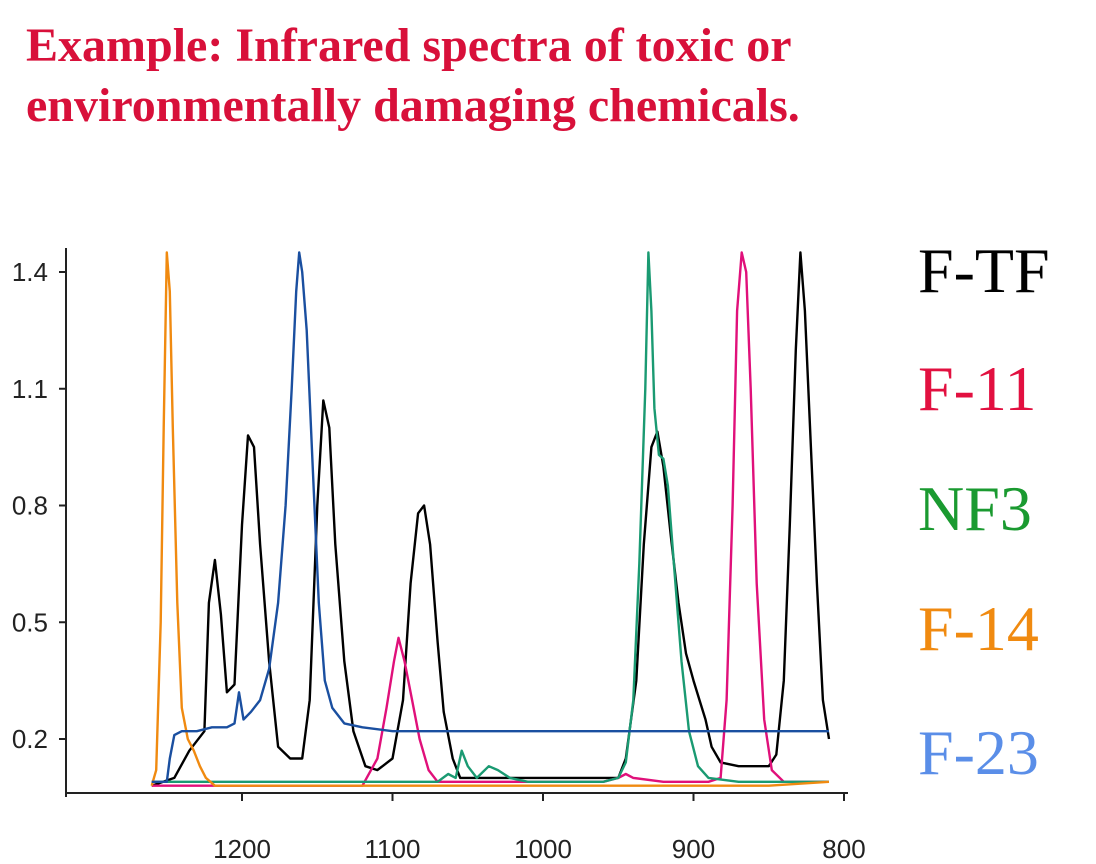  Describe the element at coordinates (978, 752) in the screenshot. I see `legend-entry-f-23: F-23` at that location.